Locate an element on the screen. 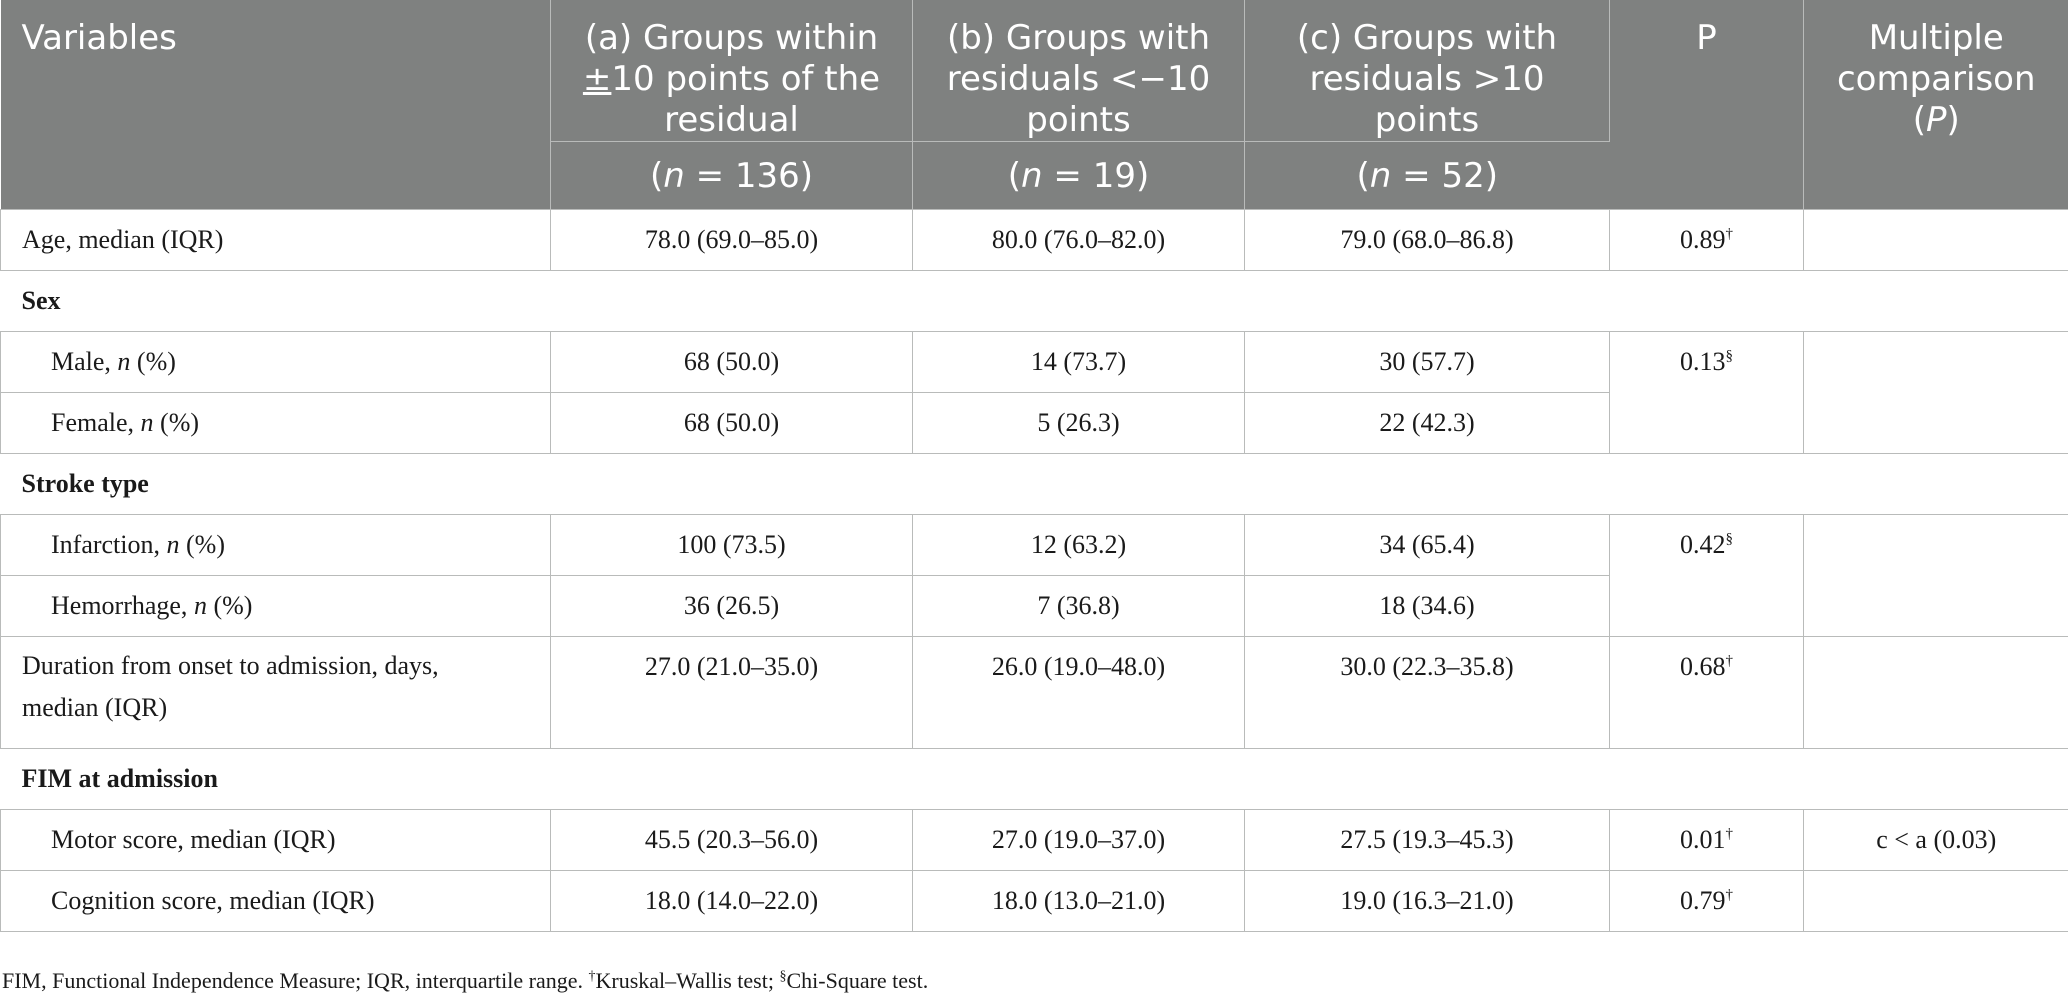  header-p-text: P is located at coordinates (1706, 38).